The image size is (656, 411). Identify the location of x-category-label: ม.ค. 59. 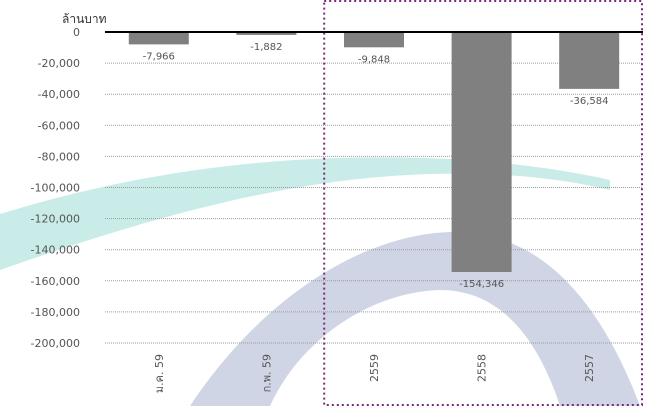
(159, 373).